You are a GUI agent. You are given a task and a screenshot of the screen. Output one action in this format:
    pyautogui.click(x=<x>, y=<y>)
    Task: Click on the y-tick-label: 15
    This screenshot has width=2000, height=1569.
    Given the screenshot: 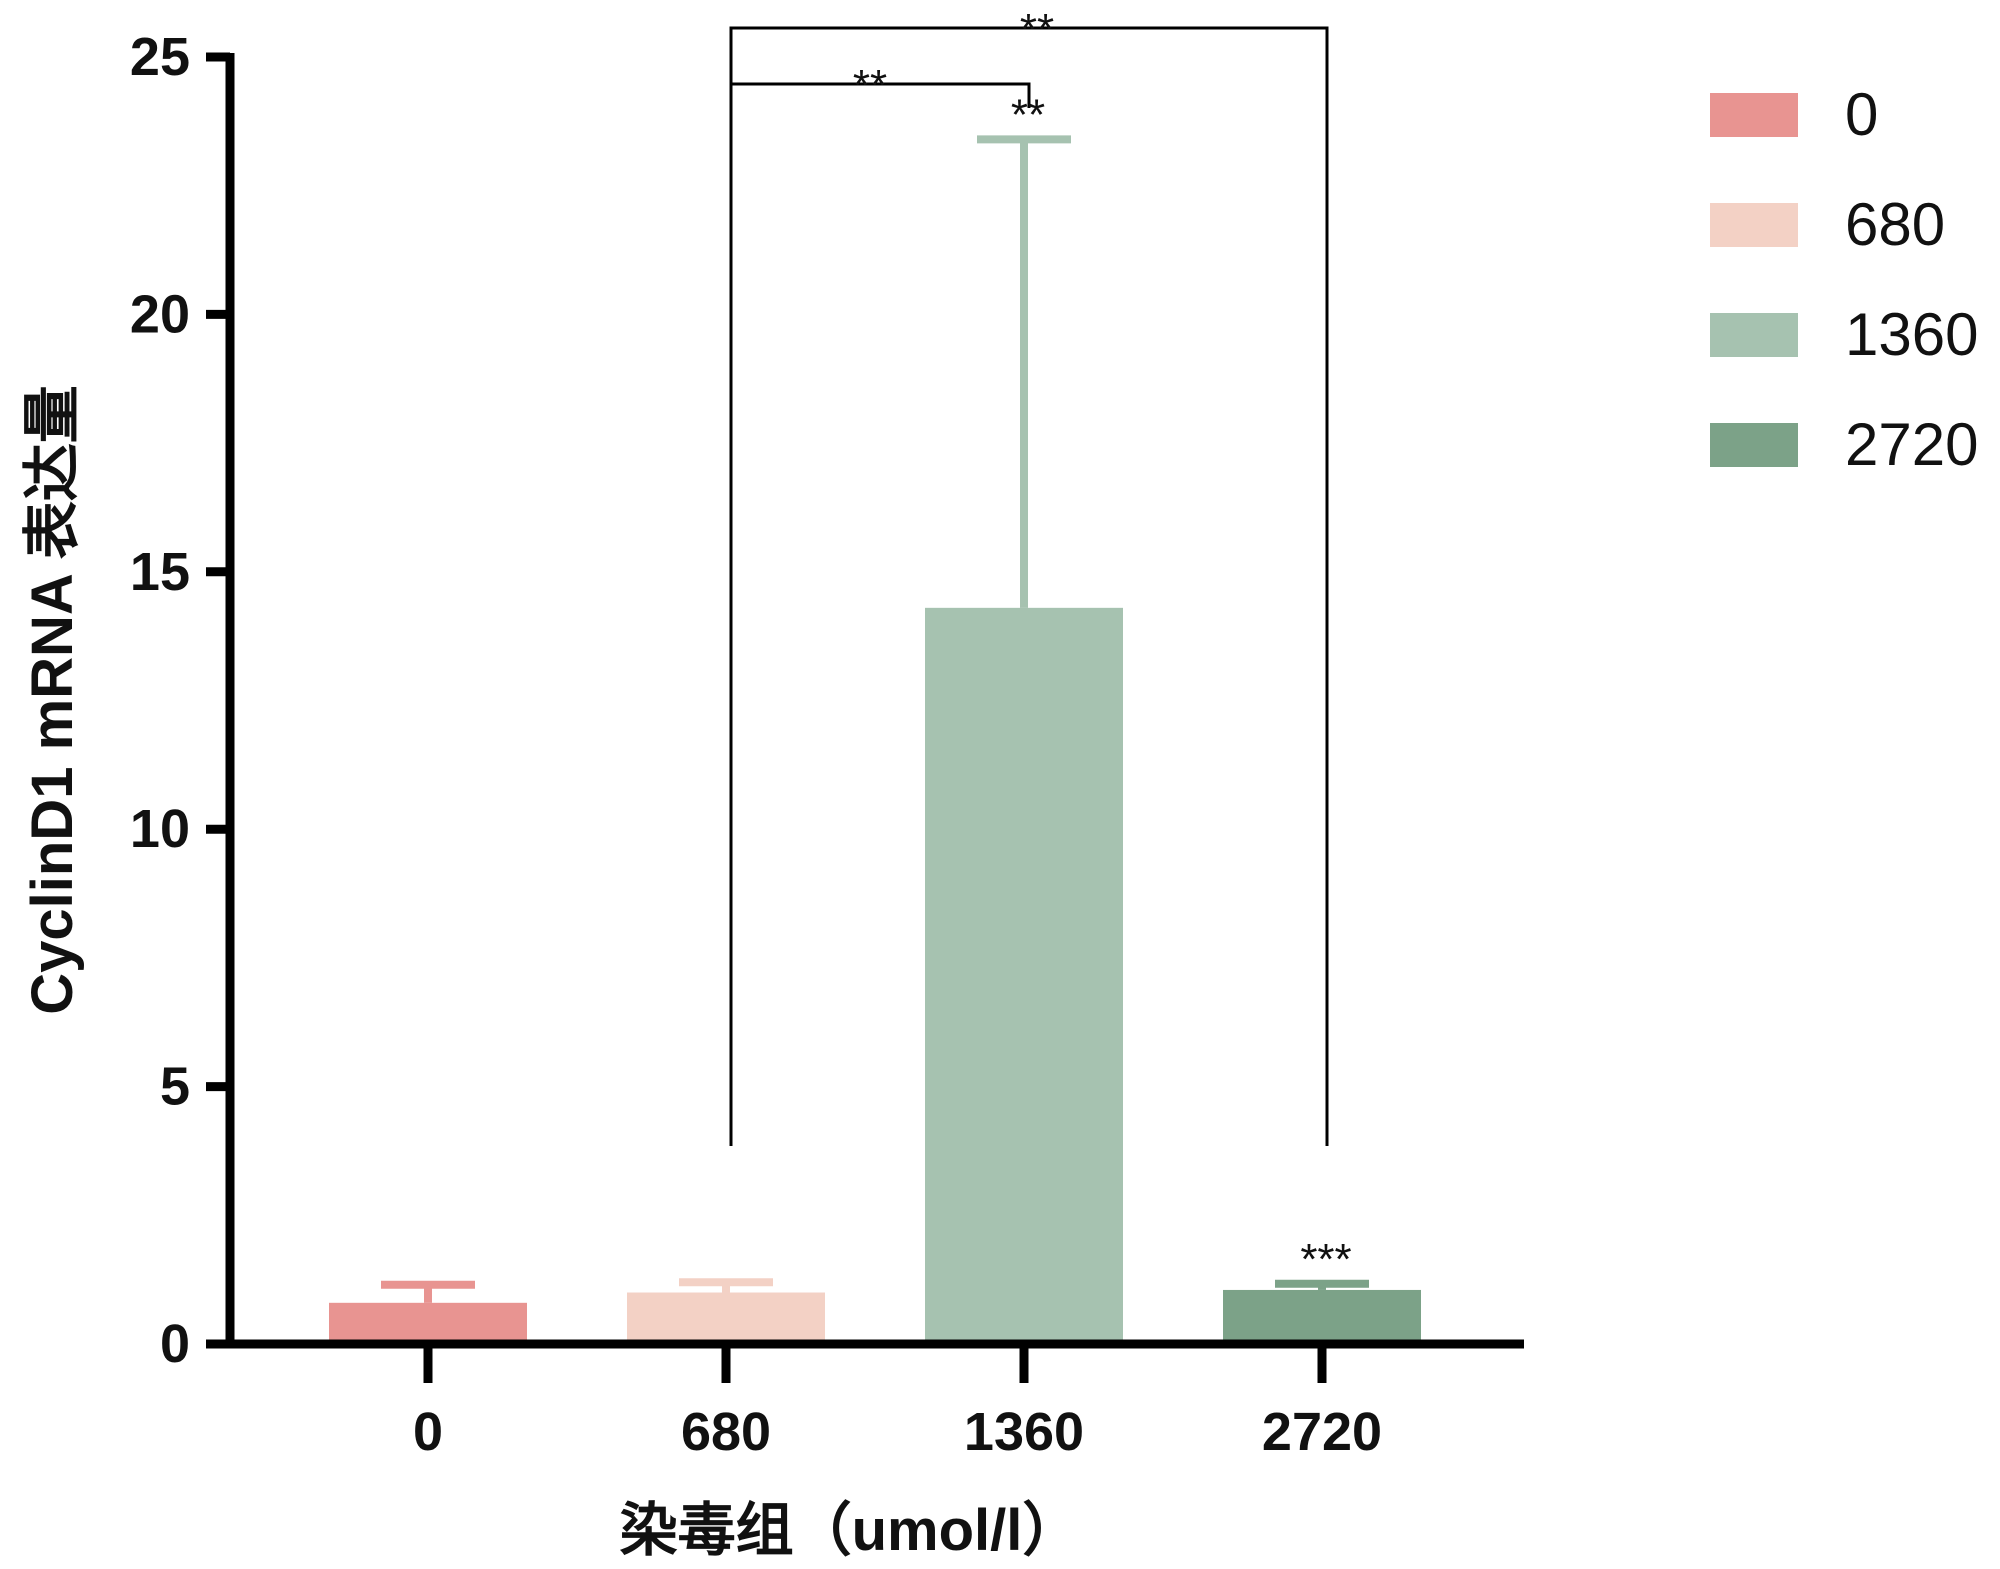 What is the action you would take?
    pyautogui.click(x=160, y=572)
    